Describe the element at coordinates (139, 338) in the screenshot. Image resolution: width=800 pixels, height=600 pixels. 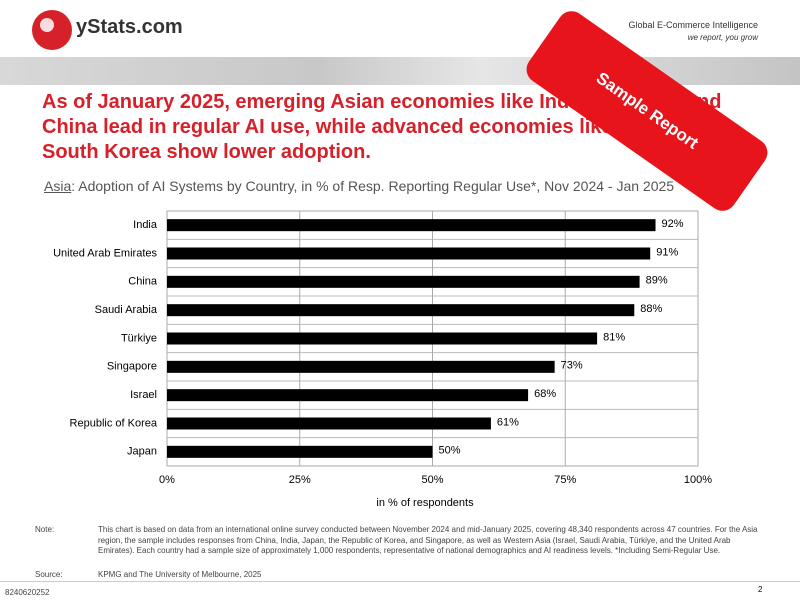
I see `y-tick-label: Türkiye` at that location.